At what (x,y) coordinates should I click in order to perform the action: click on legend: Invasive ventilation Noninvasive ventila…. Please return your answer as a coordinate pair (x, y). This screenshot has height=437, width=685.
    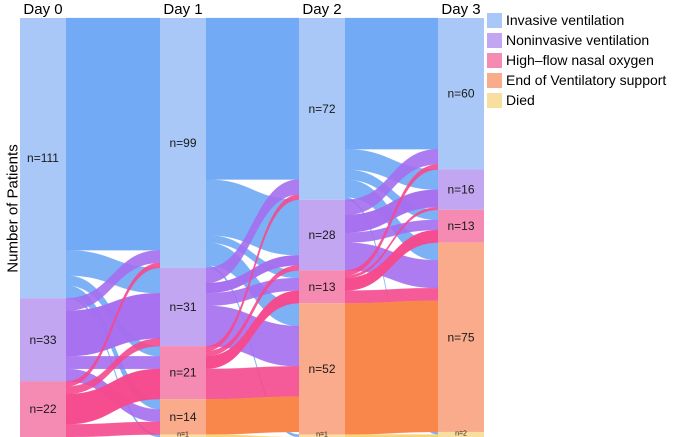
    Looking at the image, I should click on (576, 60).